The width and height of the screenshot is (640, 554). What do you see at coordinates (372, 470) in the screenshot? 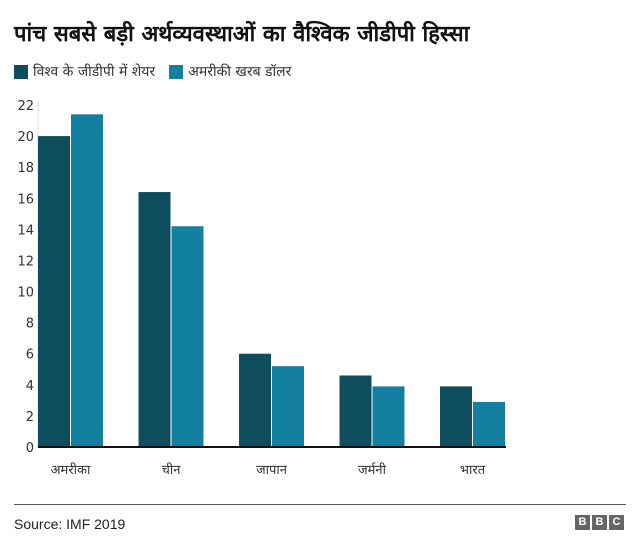
I see `x-tick-label: जर्मनी` at bounding box center [372, 470].